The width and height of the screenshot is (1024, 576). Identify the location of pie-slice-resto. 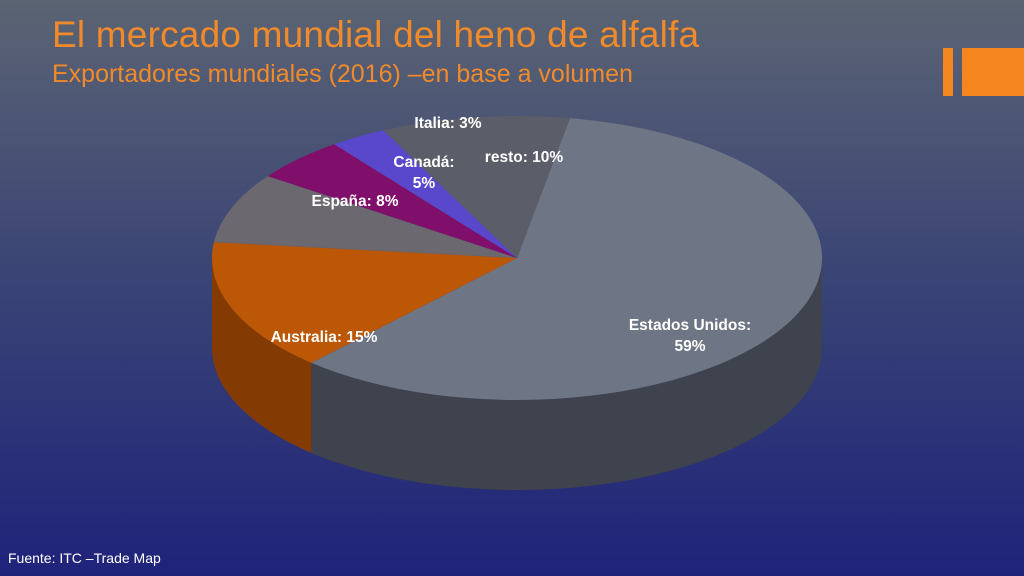
(476, 187).